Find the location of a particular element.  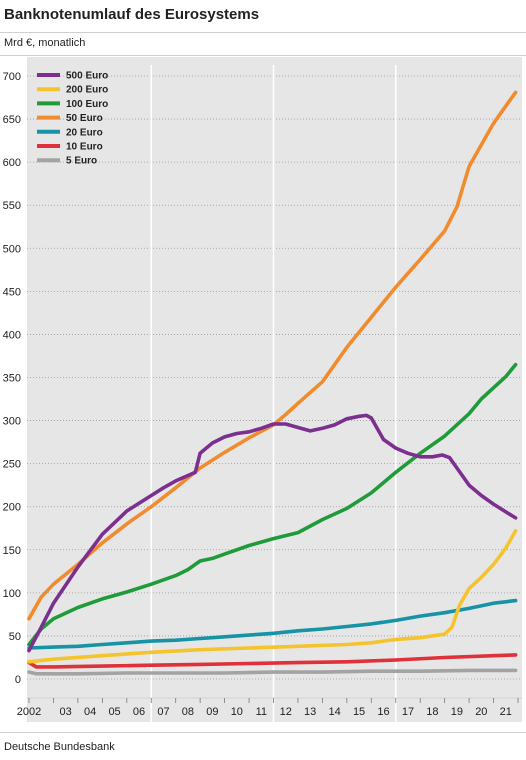

x-tick-label: 17 is located at coordinates (408, 712).